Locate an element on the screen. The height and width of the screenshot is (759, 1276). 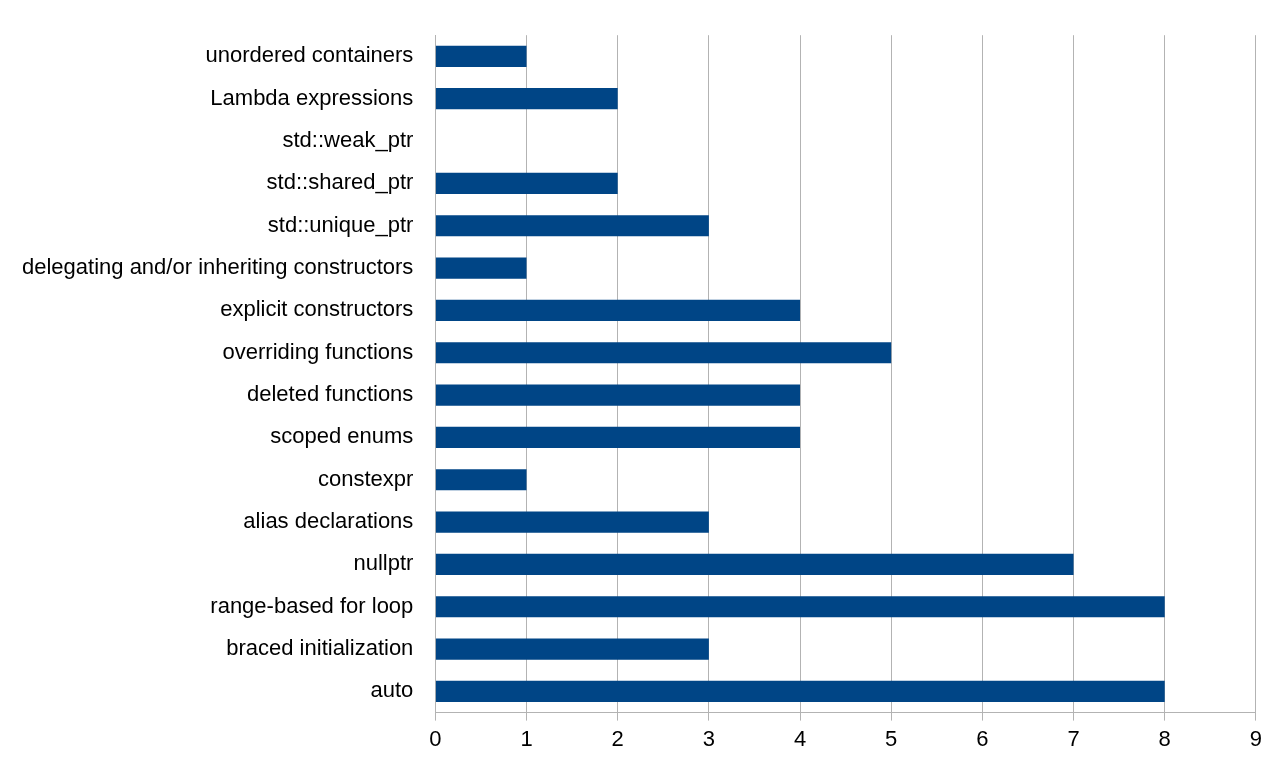
y-tick-label: Lambda expressions is located at coordinates (312, 97).